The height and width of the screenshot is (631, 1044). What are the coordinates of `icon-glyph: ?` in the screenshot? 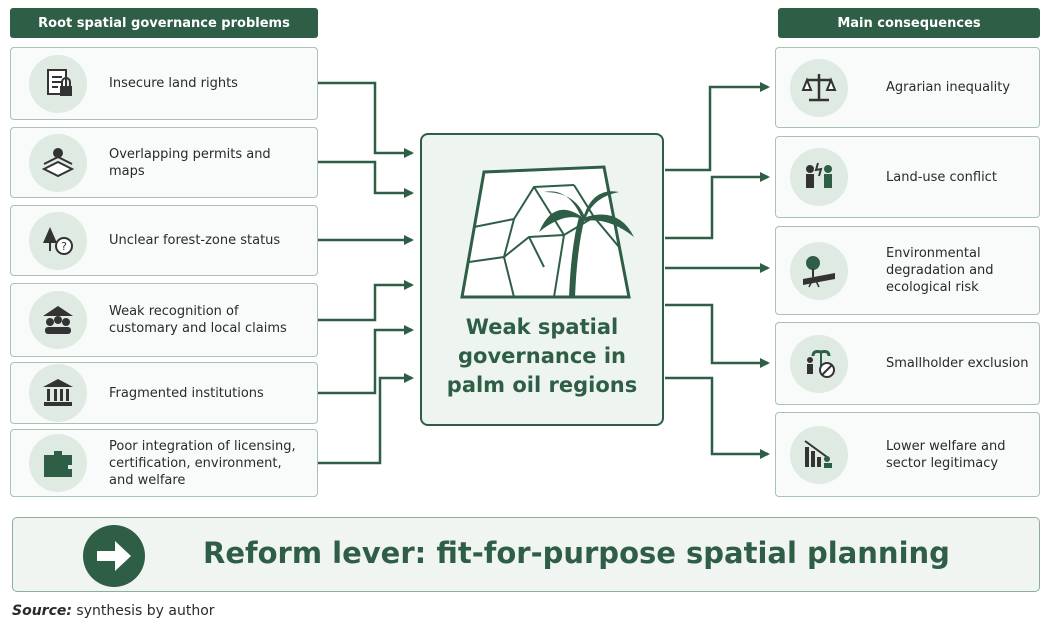 It's located at (58, 240).